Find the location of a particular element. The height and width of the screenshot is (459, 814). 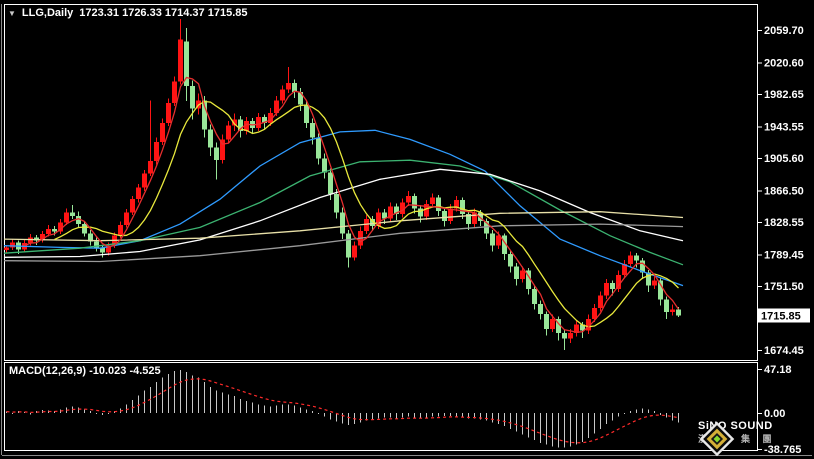

ohlc-values: 1723.31 1726.33 1714.37 1715.85 is located at coordinates (163, 13).